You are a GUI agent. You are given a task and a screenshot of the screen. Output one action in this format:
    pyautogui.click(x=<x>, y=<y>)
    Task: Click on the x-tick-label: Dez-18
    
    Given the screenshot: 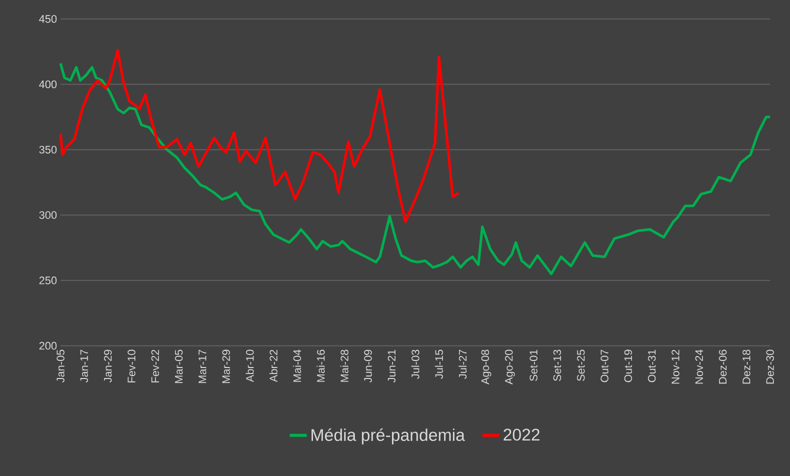 What is the action you would take?
    pyautogui.click(x=746, y=367)
    